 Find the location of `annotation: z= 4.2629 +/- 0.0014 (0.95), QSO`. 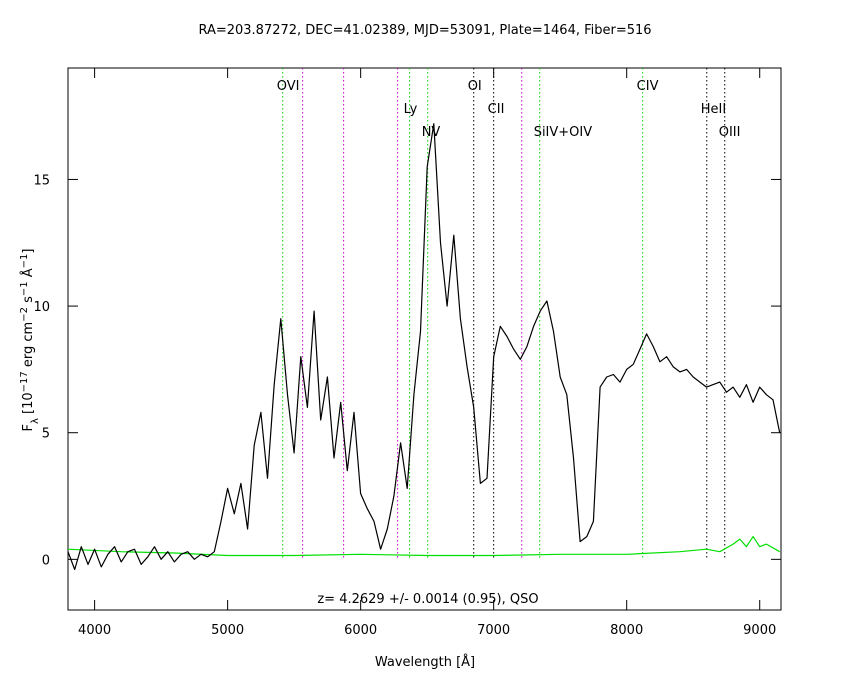

annotation: z= 4.2629 +/- 0.0014 (0.95), QSO is located at coordinates (427, 599).